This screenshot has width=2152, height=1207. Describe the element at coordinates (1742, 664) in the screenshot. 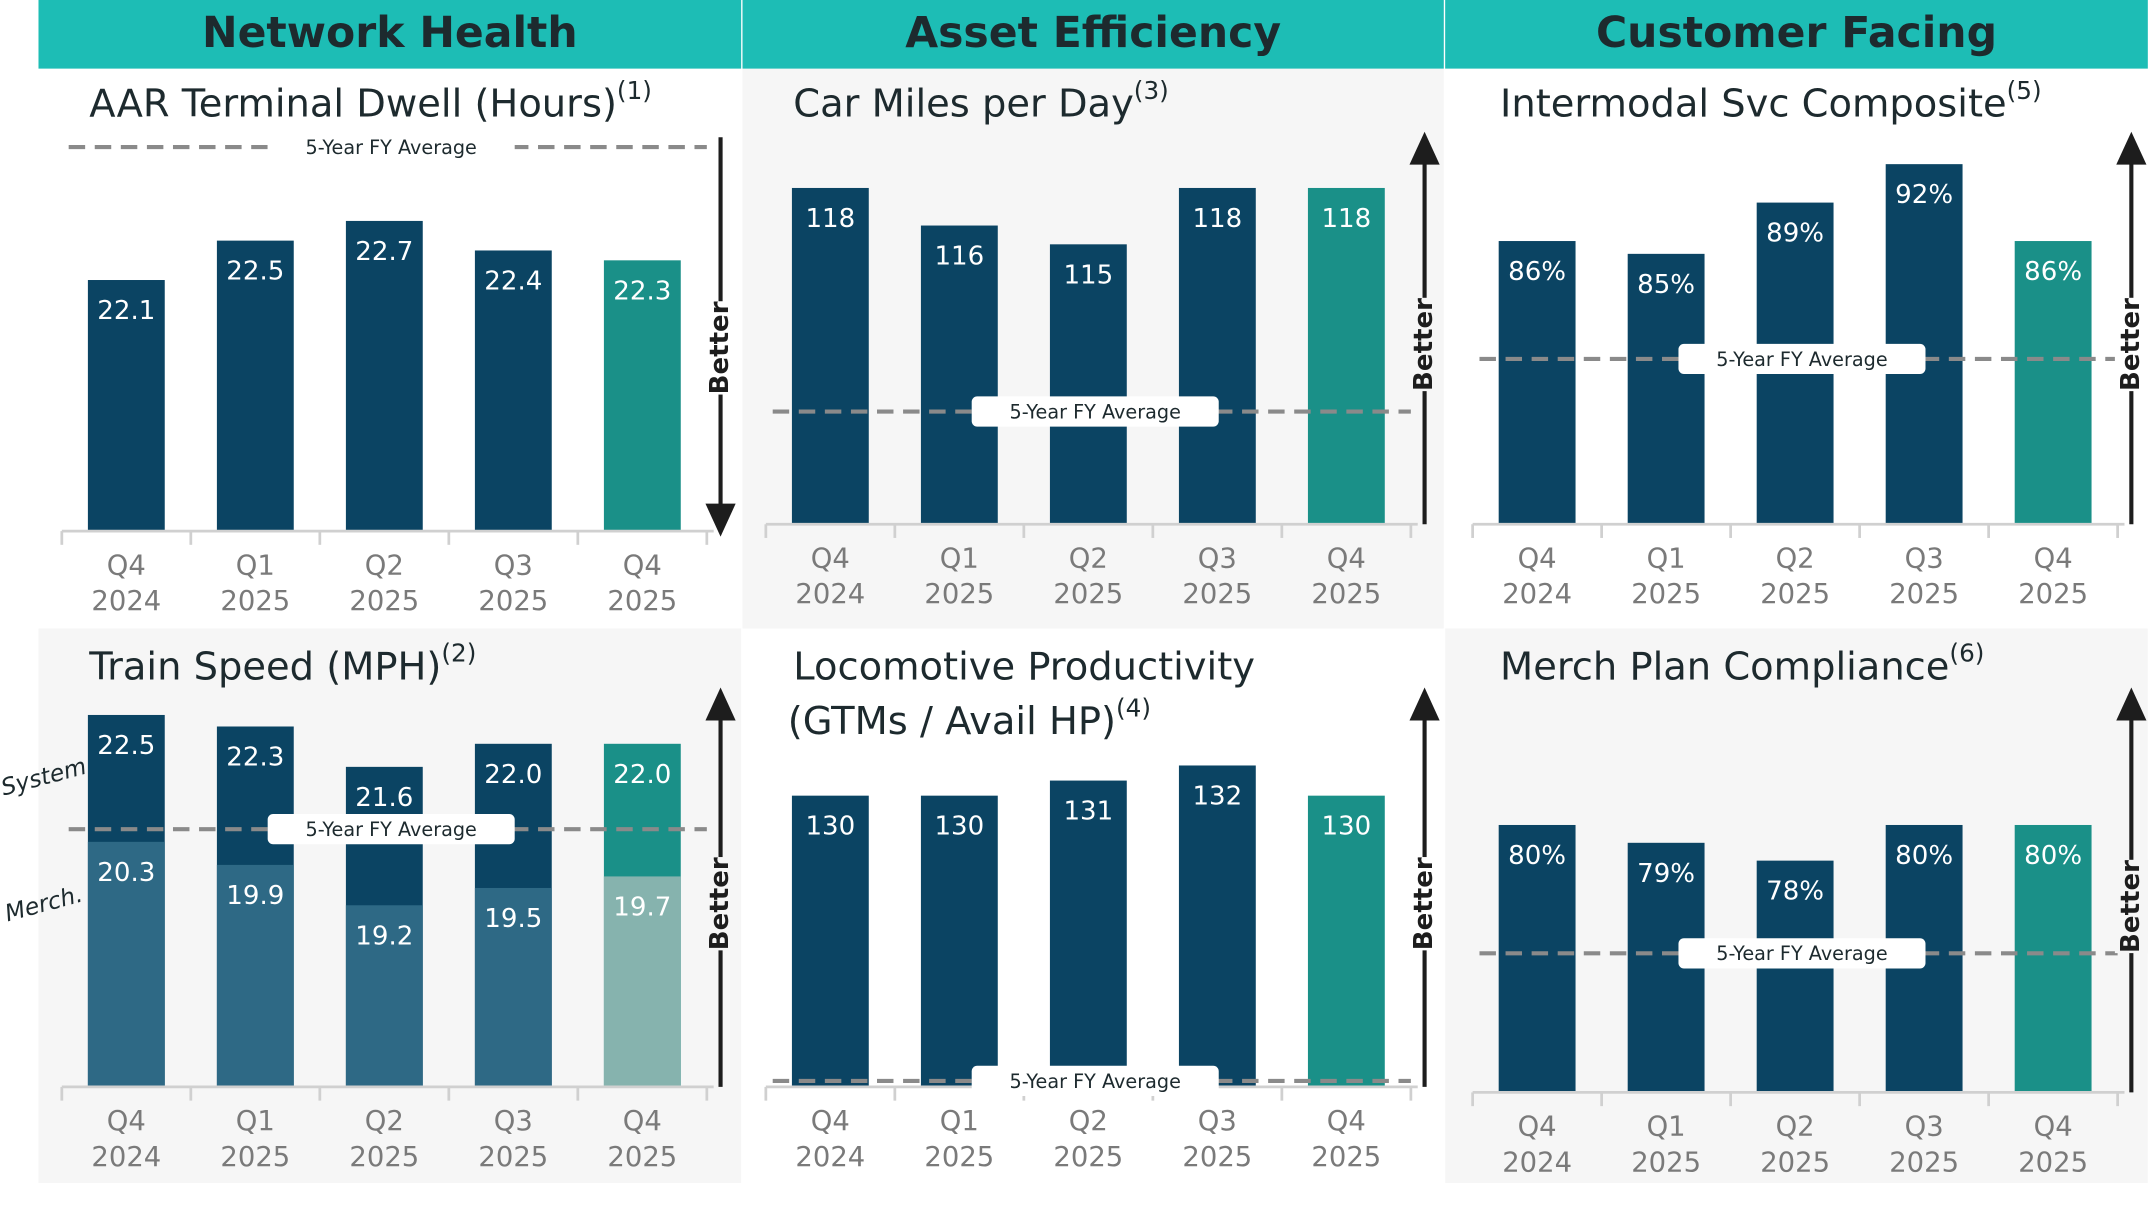

I see `chart-title: Merch Plan Compliance(6)` at that location.